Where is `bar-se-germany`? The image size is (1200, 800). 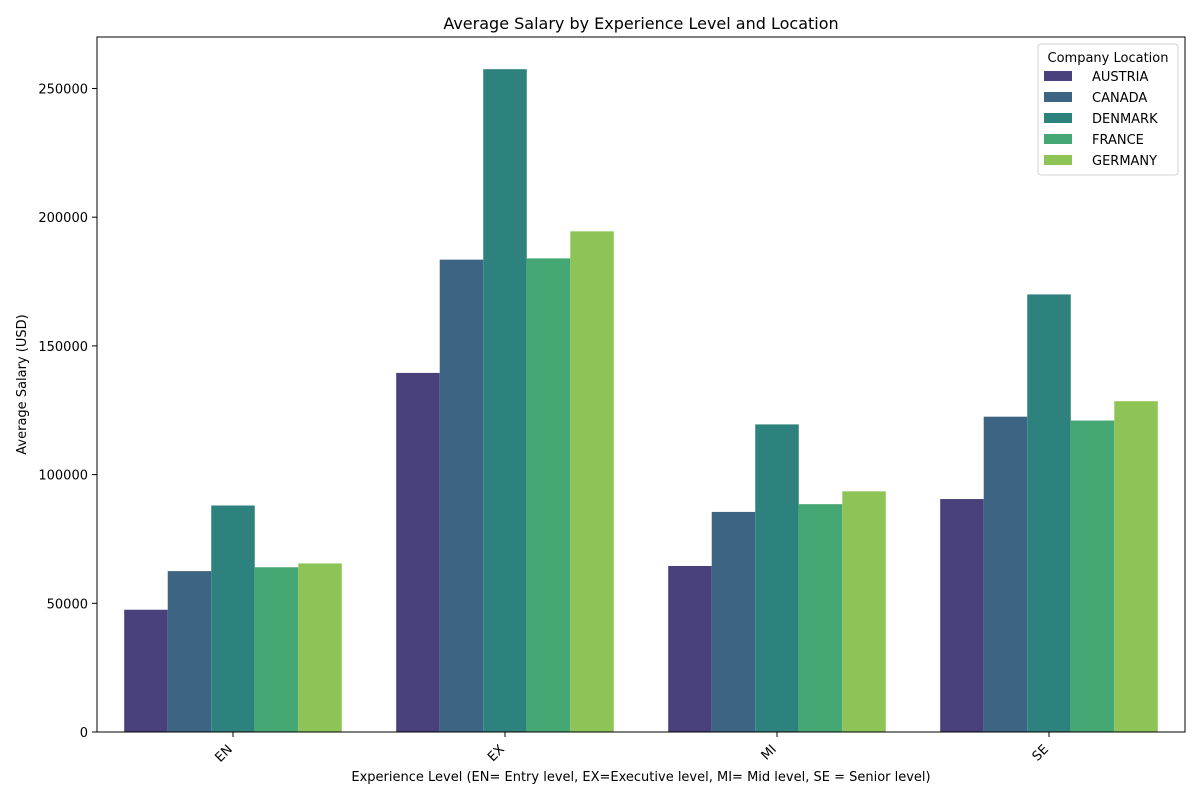 bar-se-germany is located at coordinates (1136, 566).